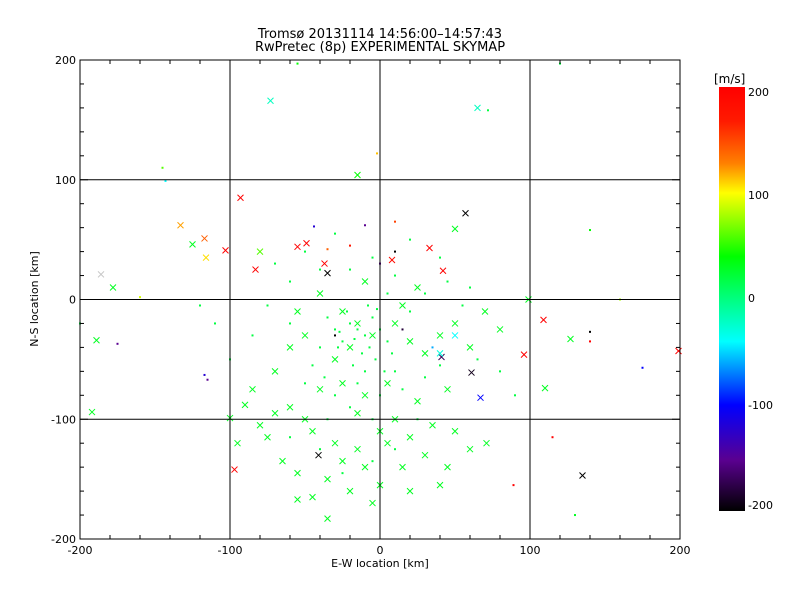  What do you see at coordinates (72, 300) in the screenshot?
I see `y-tick-label: 0` at bounding box center [72, 300].